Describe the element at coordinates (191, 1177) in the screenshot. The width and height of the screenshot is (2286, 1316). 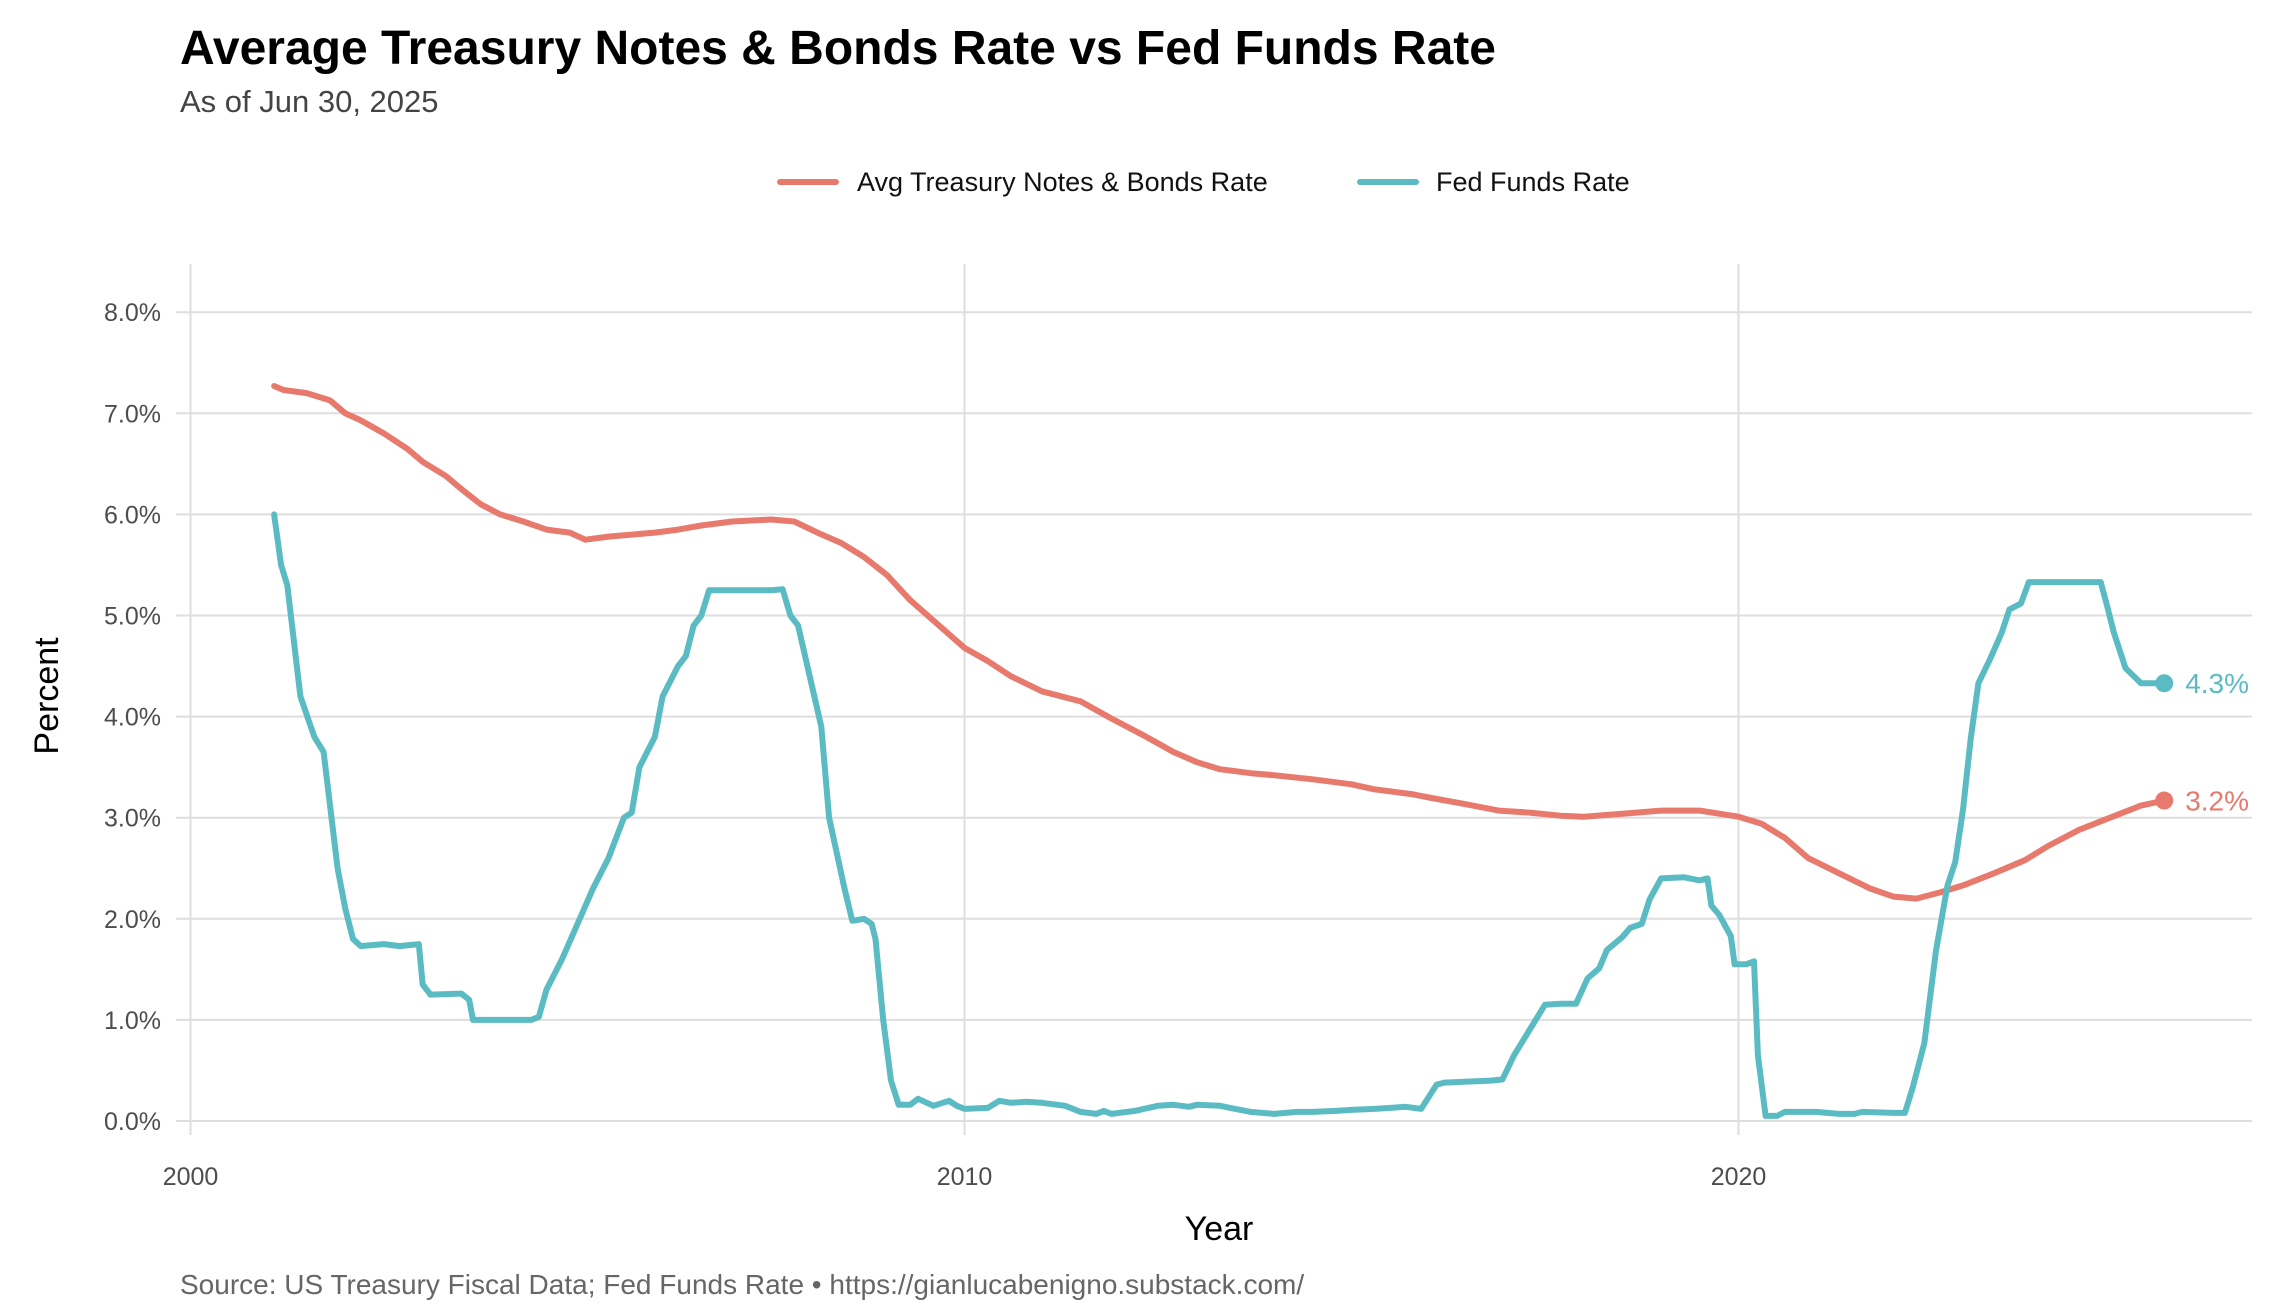
I see `x-tick-label: 2000` at that location.